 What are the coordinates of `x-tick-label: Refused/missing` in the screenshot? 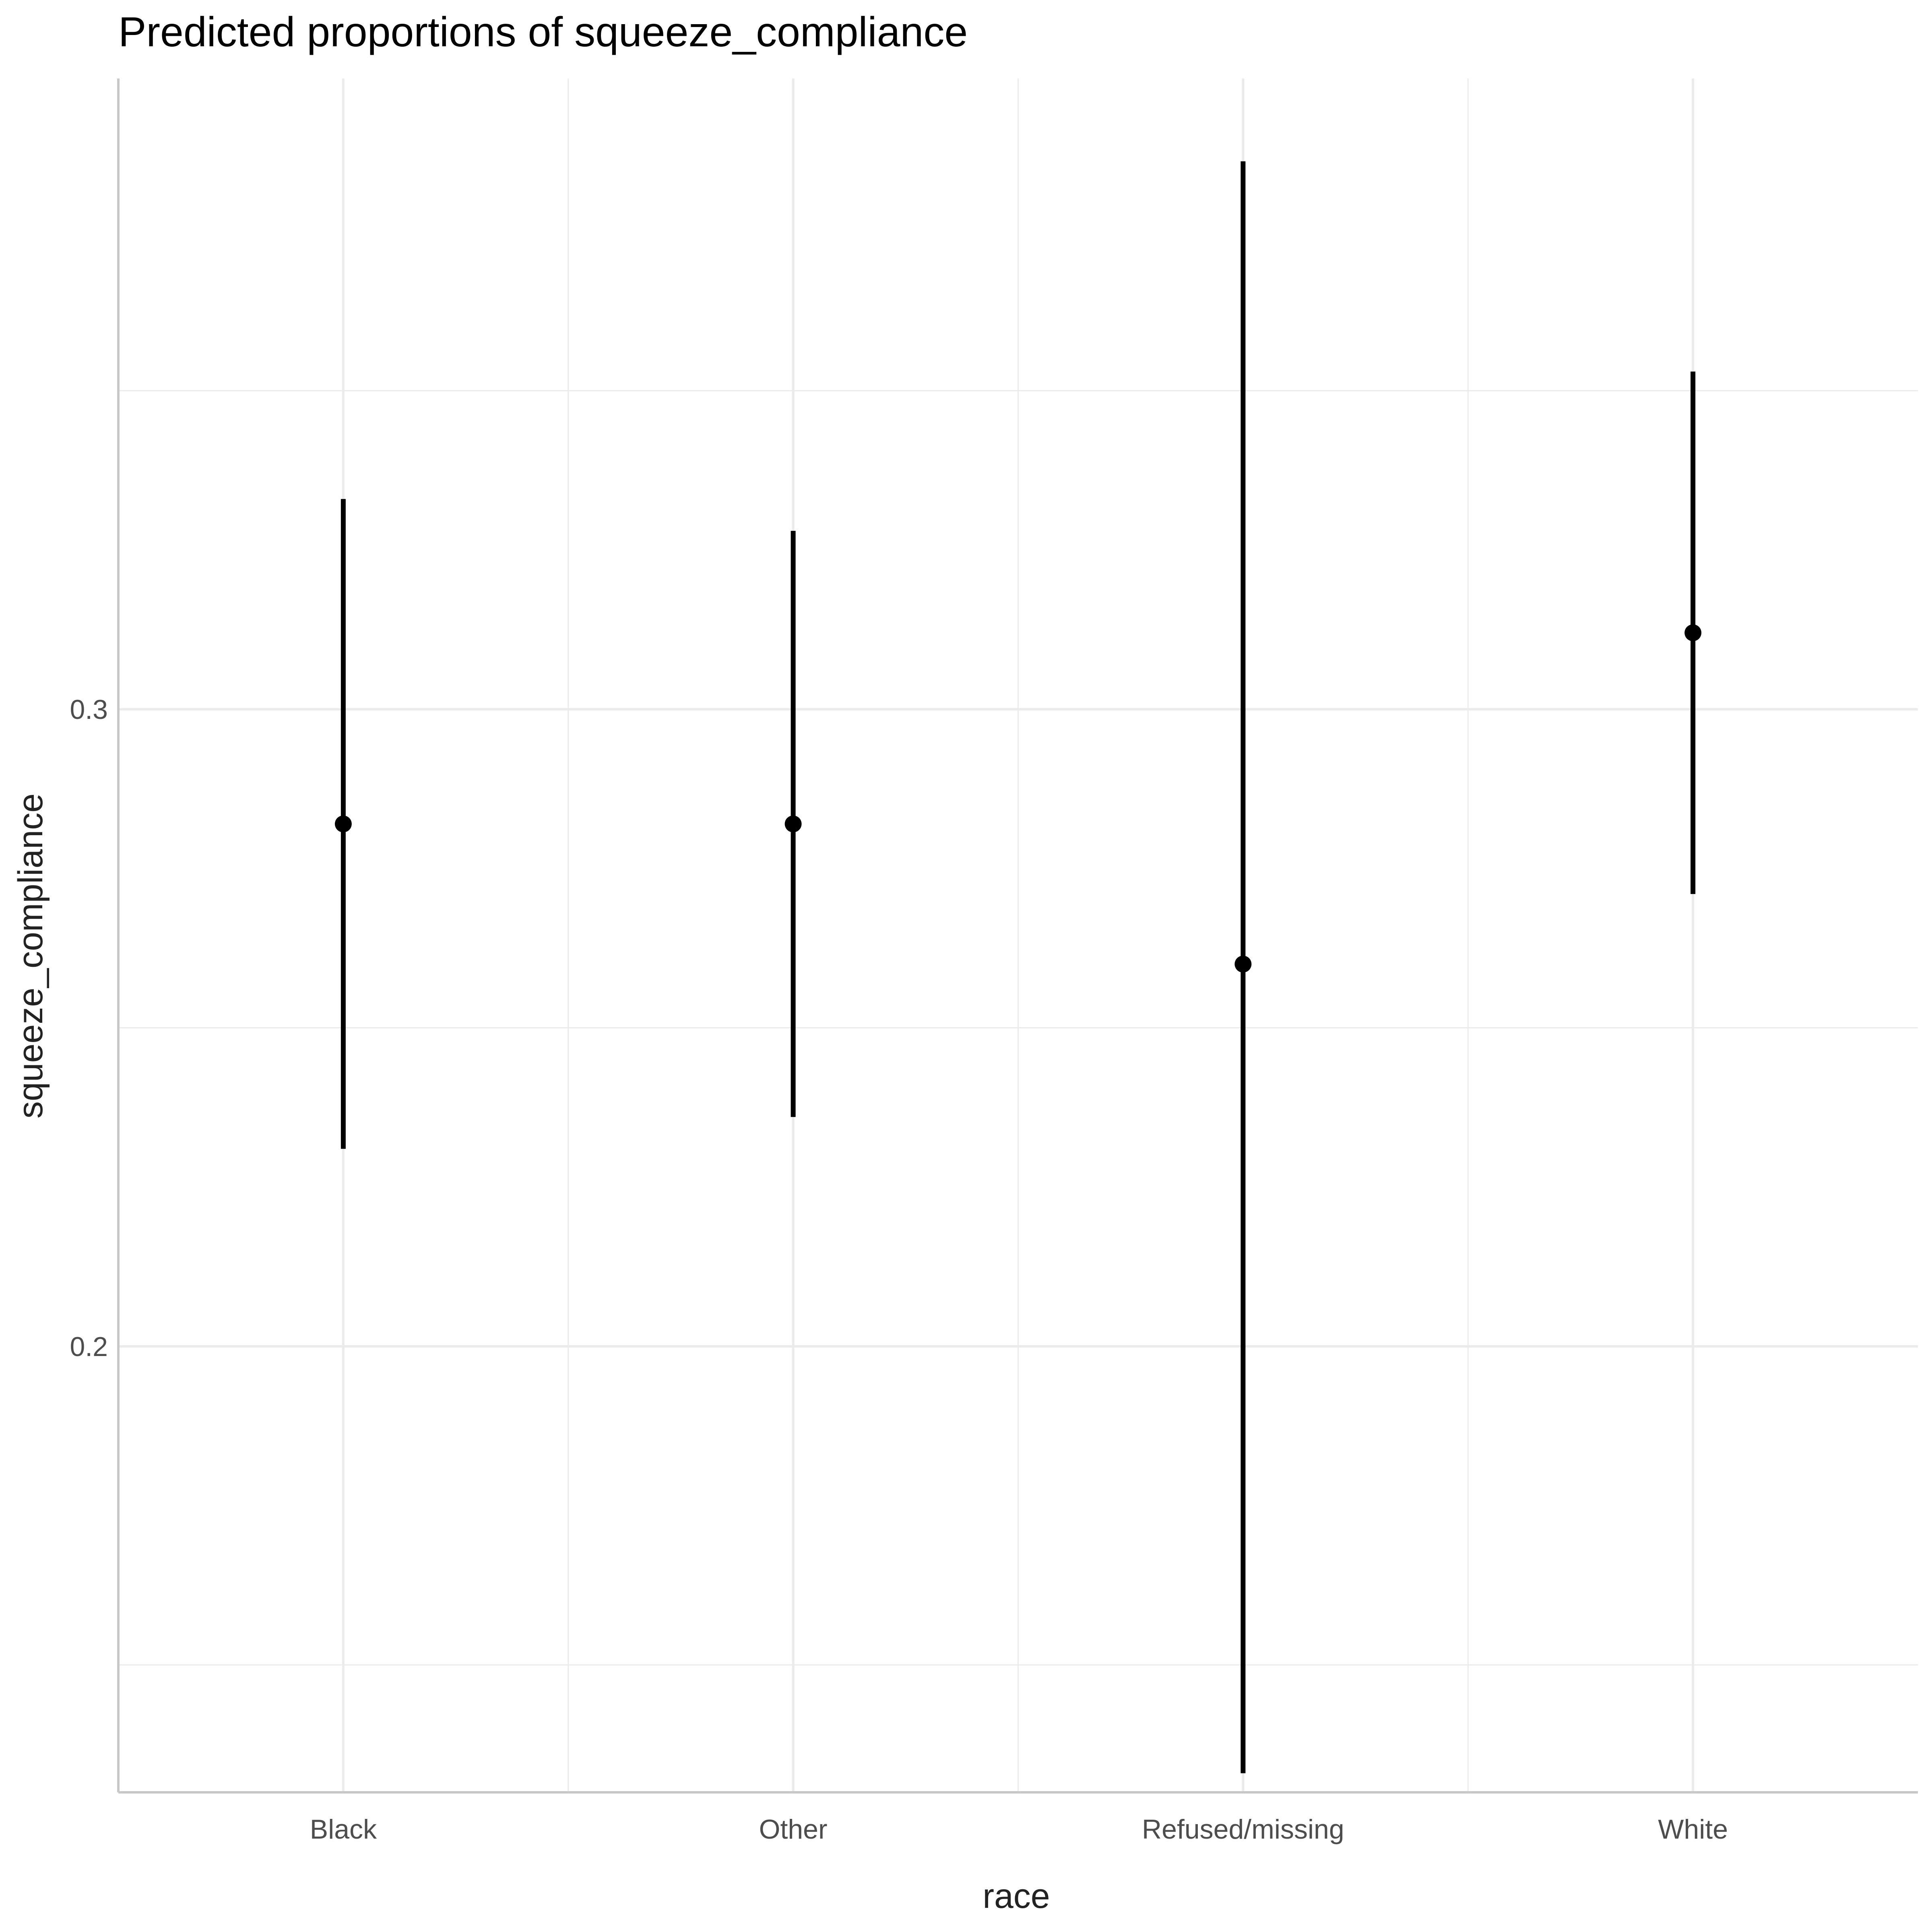 It's located at (1243, 1829).